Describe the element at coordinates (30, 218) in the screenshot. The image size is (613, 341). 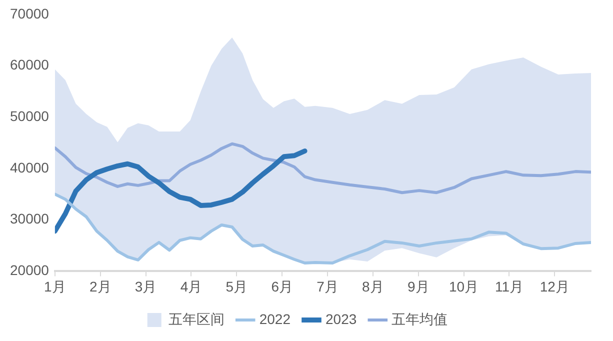
I see `y-tick-label: 30000` at that location.